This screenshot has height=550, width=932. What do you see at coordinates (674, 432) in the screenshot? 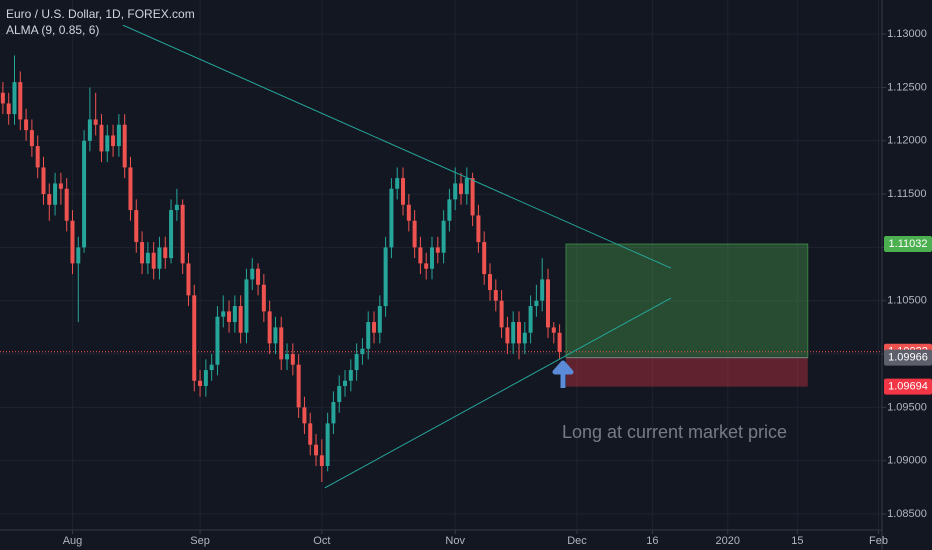
I see `annotation: Long at current market price` at bounding box center [674, 432].